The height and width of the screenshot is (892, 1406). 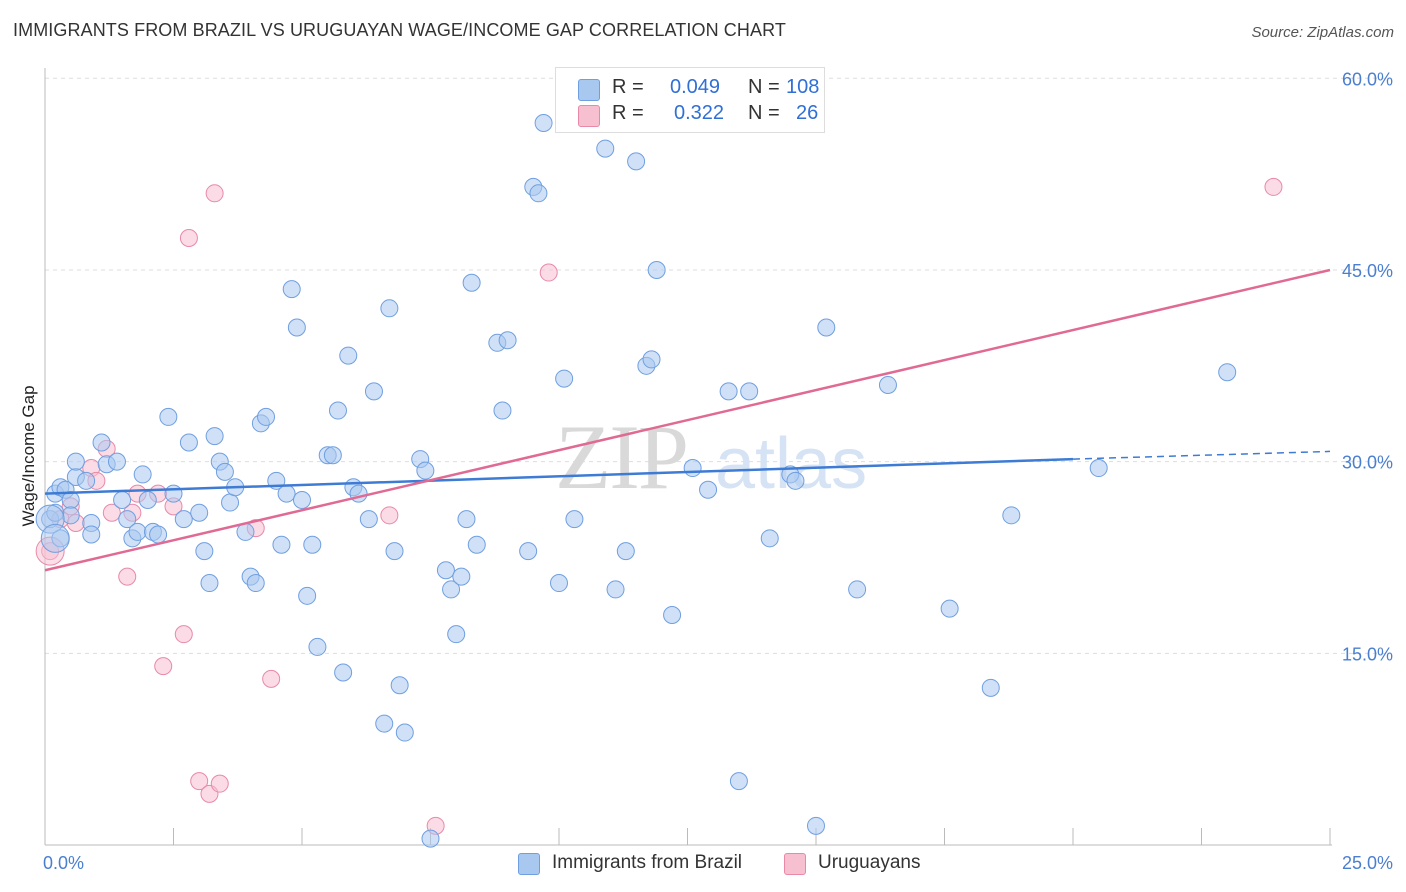 What do you see at coordinates (55, 538) in the screenshot?
I see `brazil-point-large` at bounding box center [55, 538].